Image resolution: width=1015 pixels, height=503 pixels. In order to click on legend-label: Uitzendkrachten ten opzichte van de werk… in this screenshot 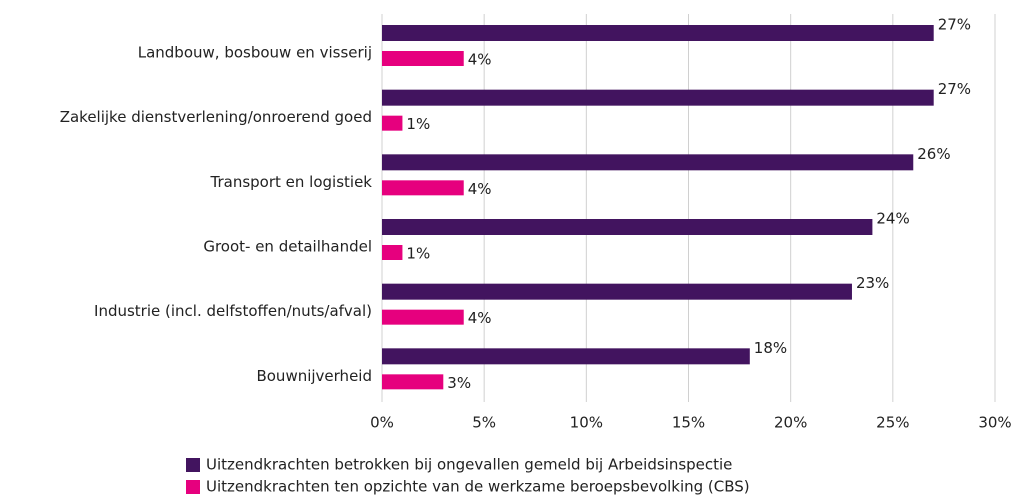, I will do `click(478, 487)`.